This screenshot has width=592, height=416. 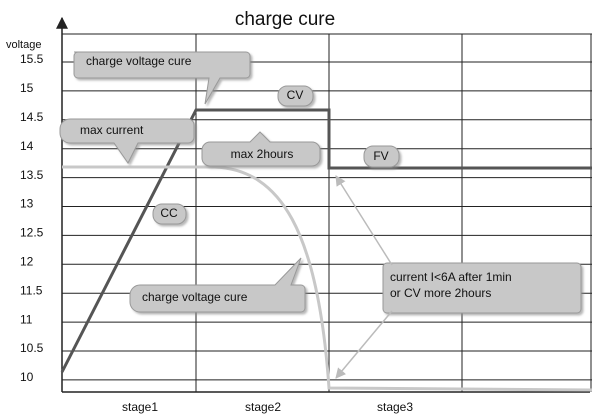 What do you see at coordinates (451, 277) in the screenshot?
I see `callout-text: current I<6A after 1min` at bounding box center [451, 277].